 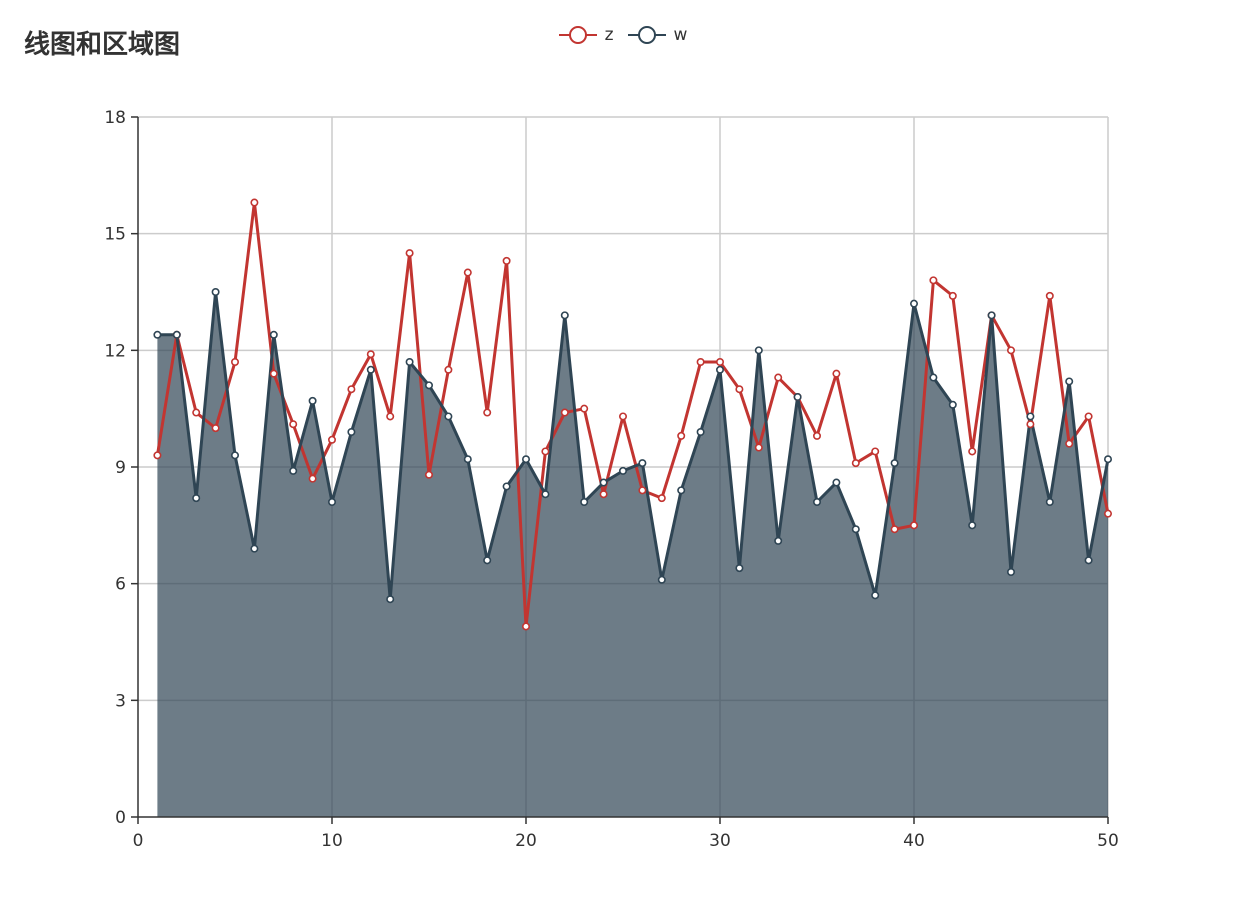 What do you see at coordinates (577, 35) in the screenshot?
I see `legend-swatch-z-icon` at bounding box center [577, 35].